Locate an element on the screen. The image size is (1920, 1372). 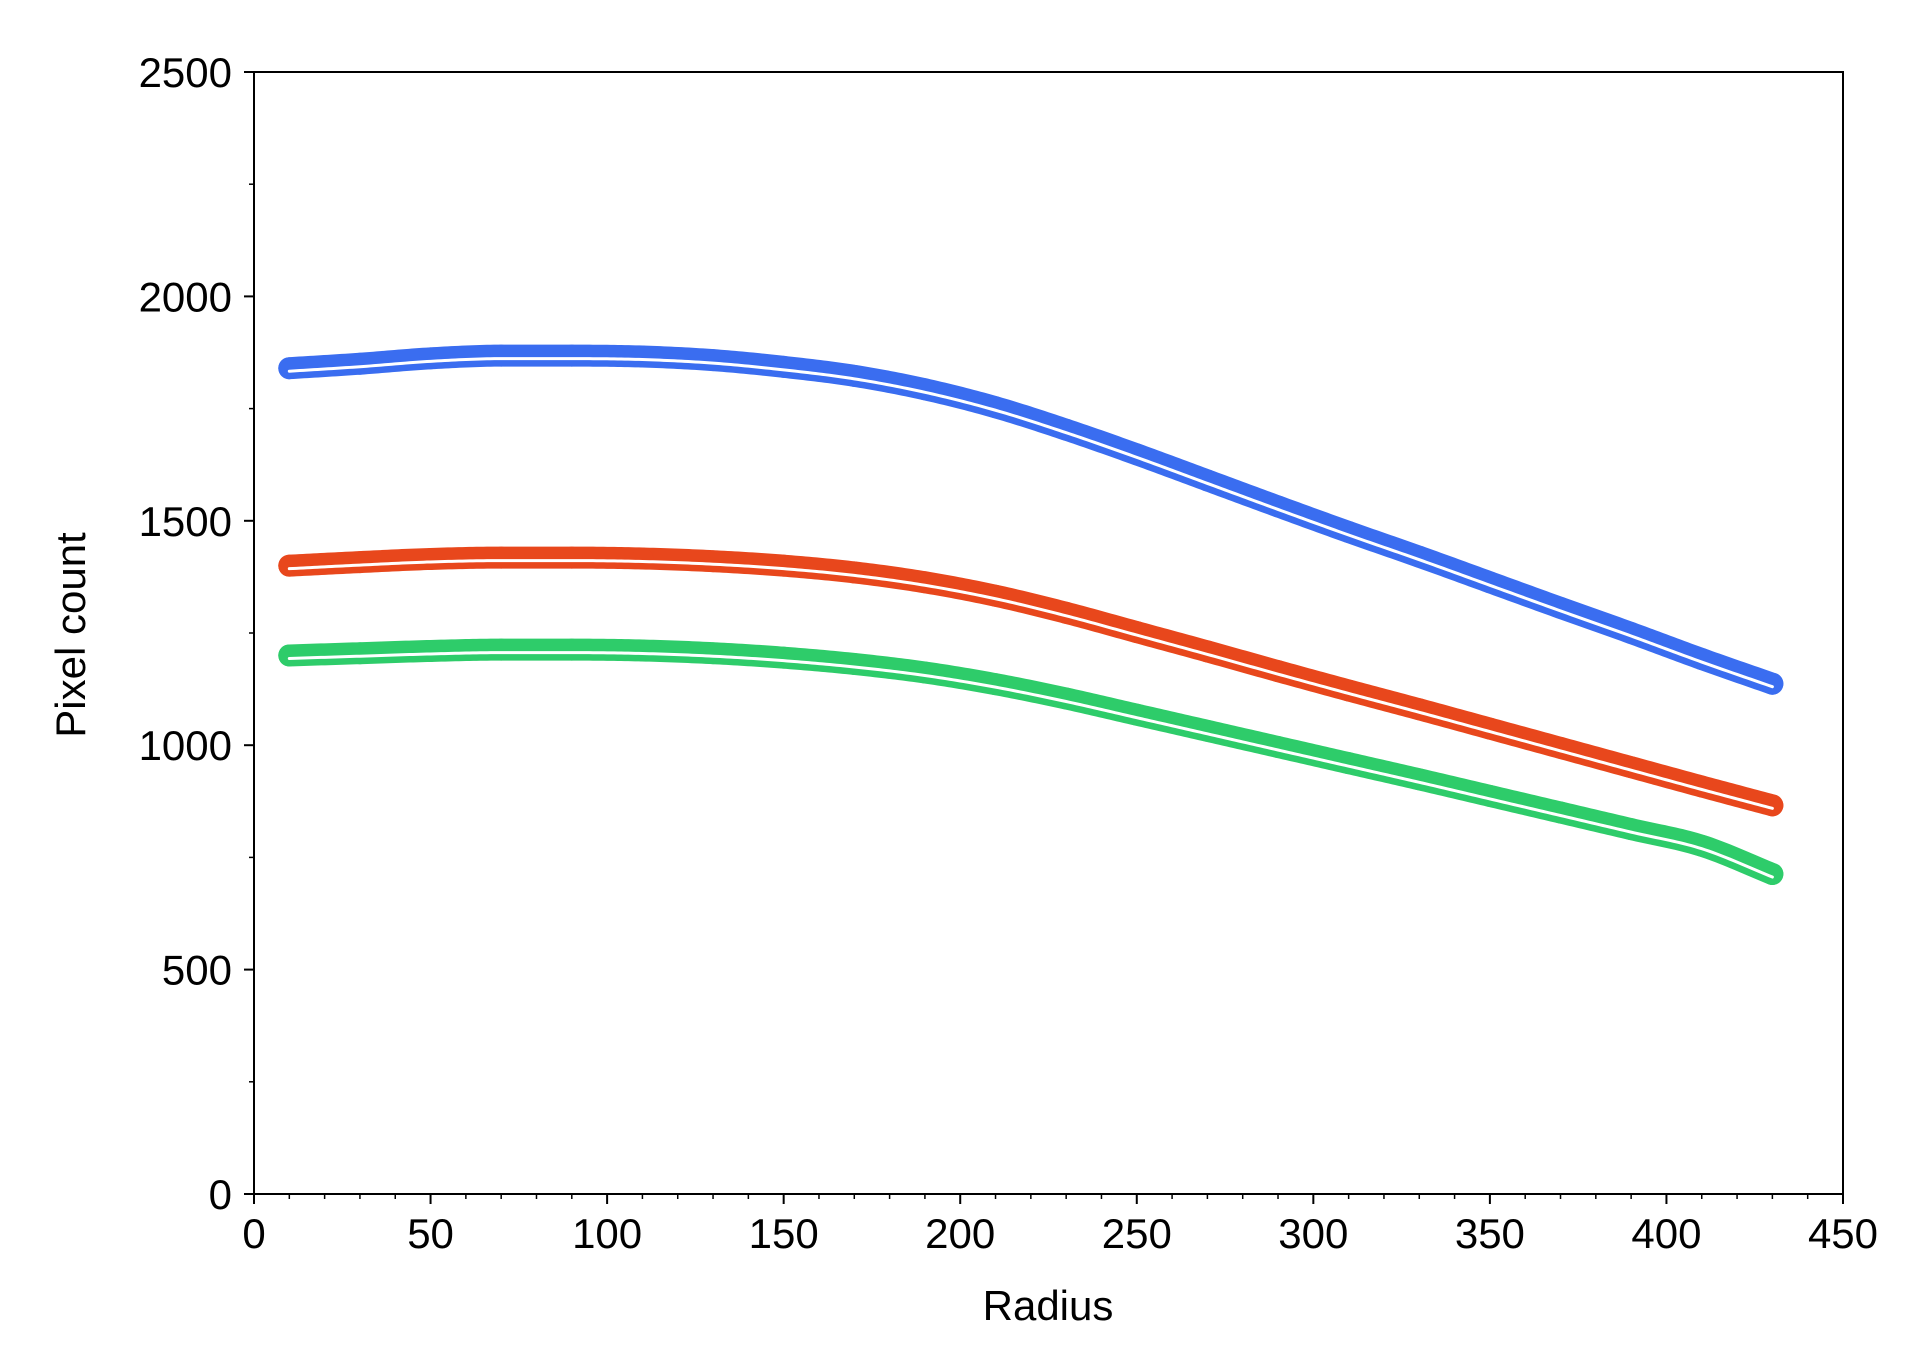
y-tick-label: 1000 is located at coordinates (185, 745).